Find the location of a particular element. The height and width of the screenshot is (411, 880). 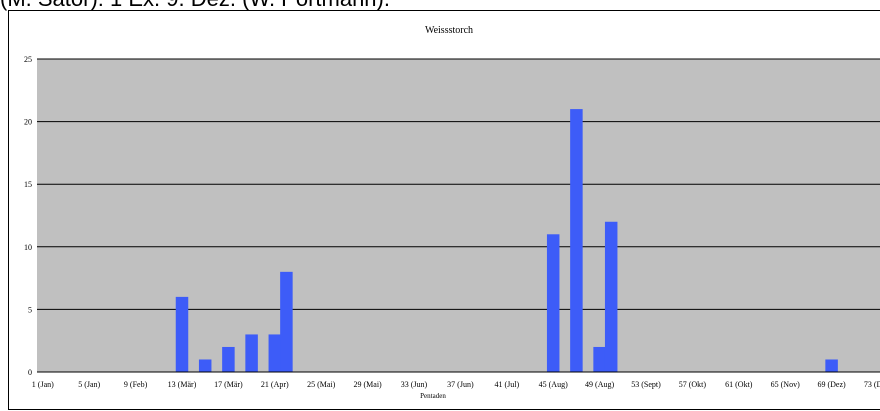

chart-title: Weissstorch is located at coordinates (449, 30).